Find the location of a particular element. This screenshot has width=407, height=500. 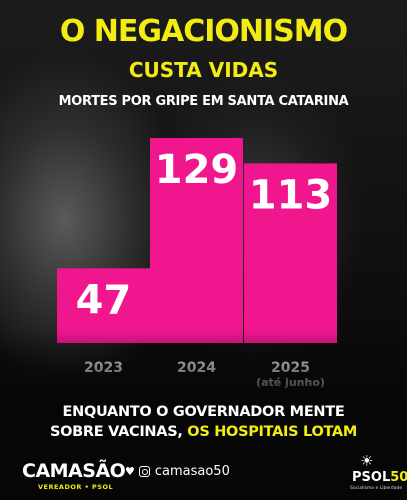

party-logo: PSOL50 is located at coordinates (379, 477).